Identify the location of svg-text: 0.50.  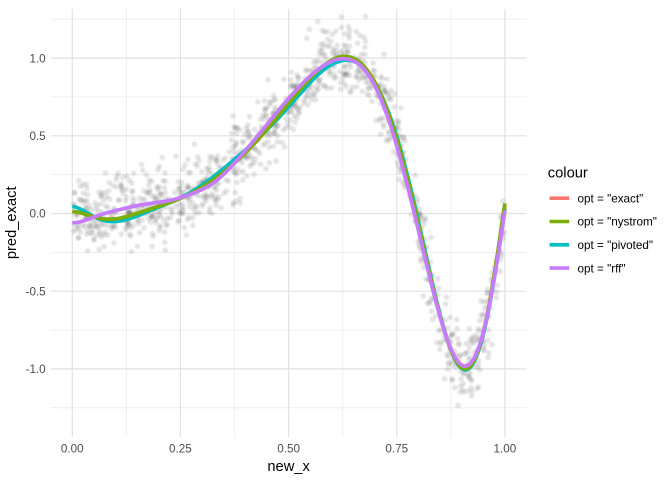
(288, 449).